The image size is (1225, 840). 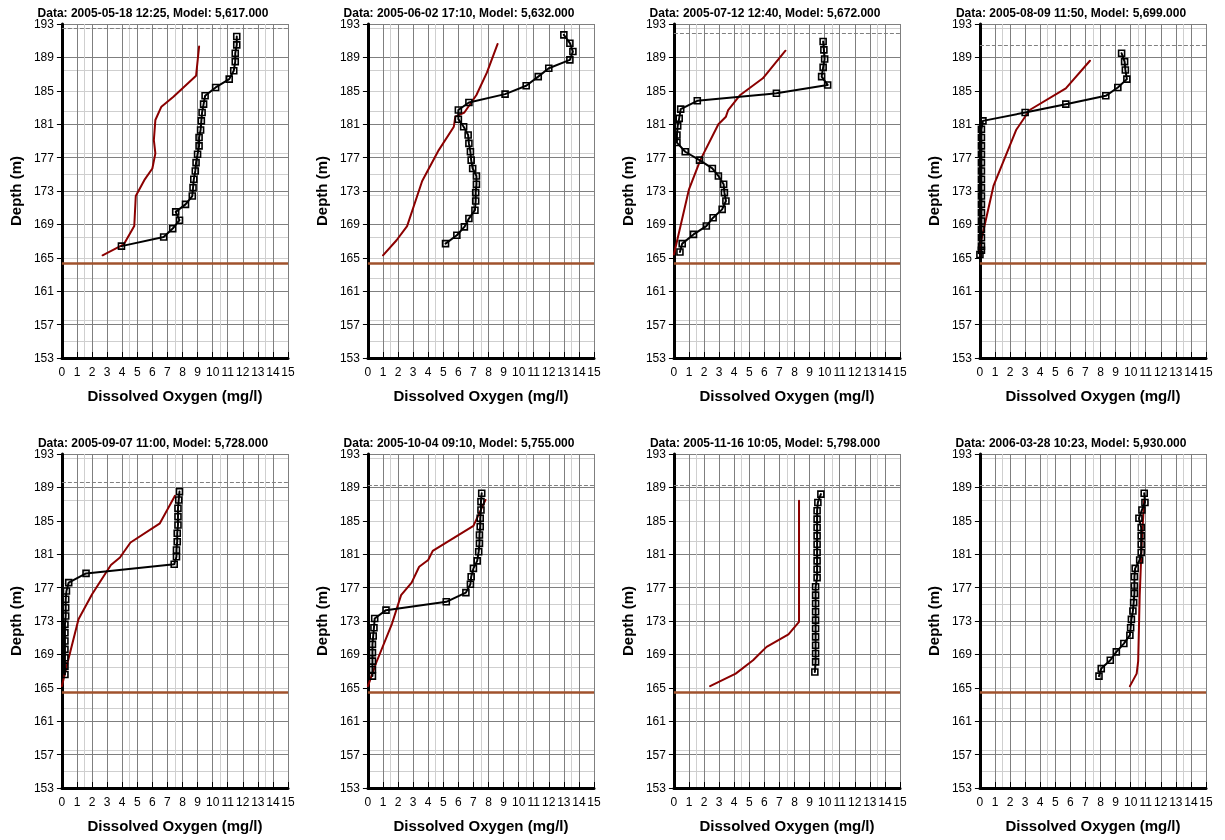 What do you see at coordinates (175, 825) in the screenshot?
I see `x-axis-title: Dissolved Oxygen (mg/l)` at bounding box center [175, 825].